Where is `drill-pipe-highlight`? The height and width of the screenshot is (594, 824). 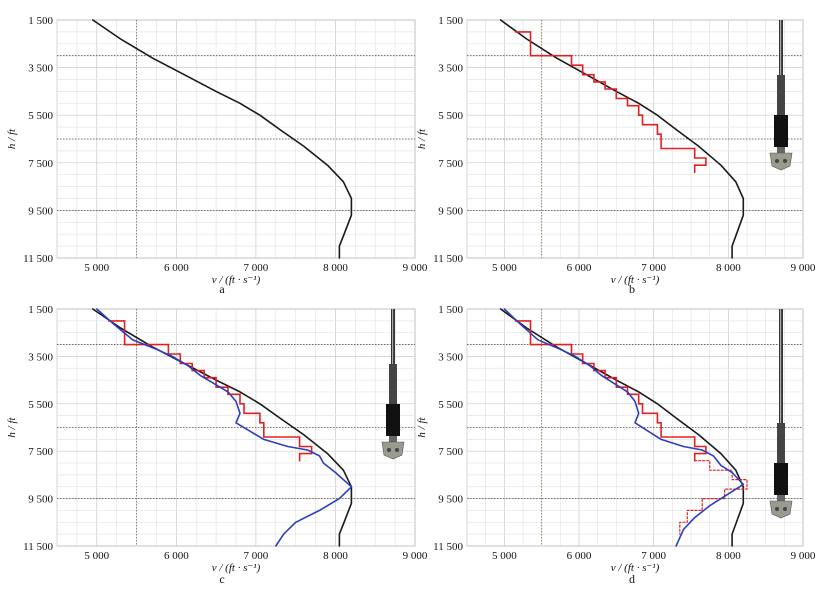
drill-pipe-highlight is located at coordinates (781, 393).